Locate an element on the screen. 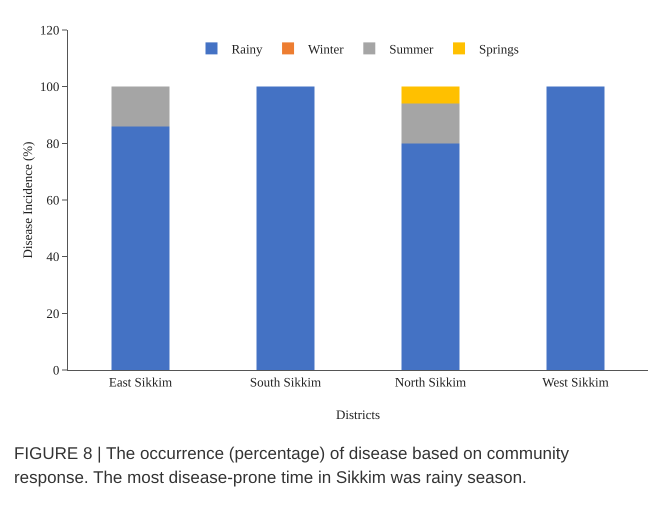  y-tick-label: 0 is located at coordinates (56, 370).